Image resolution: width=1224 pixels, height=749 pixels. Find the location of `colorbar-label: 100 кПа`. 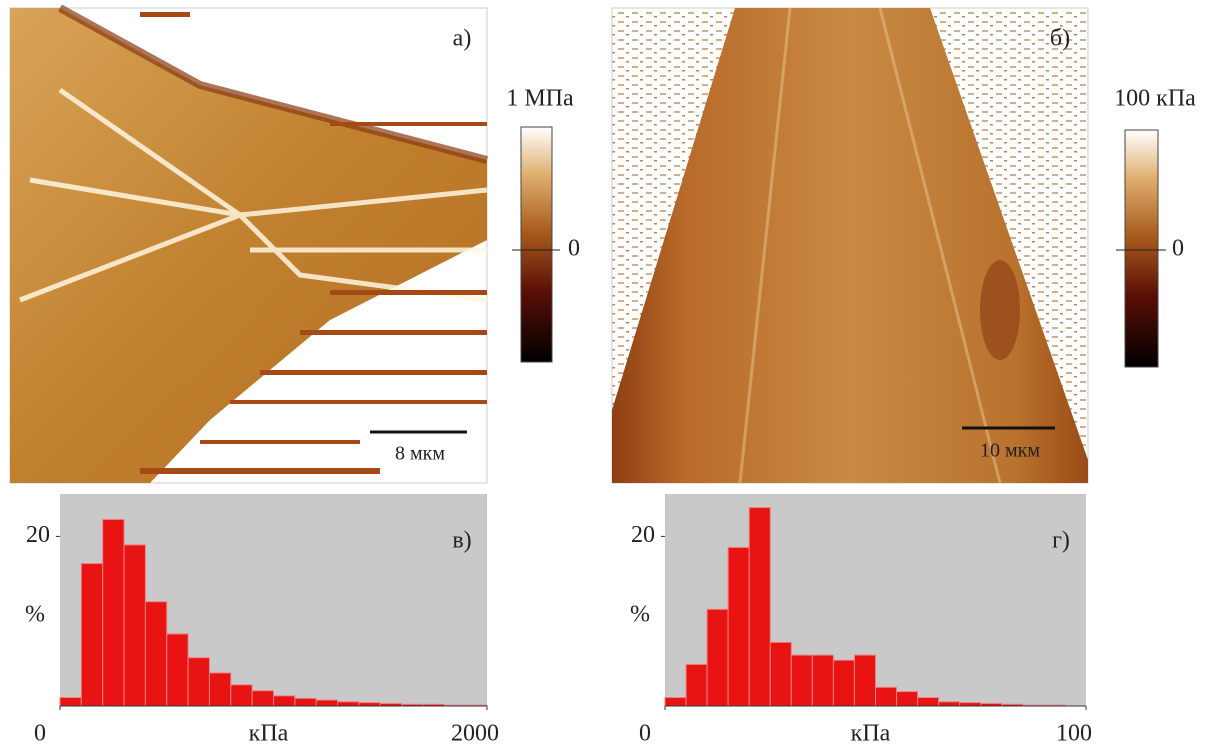

colorbar-label: 100 кПа is located at coordinates (1155, 99).